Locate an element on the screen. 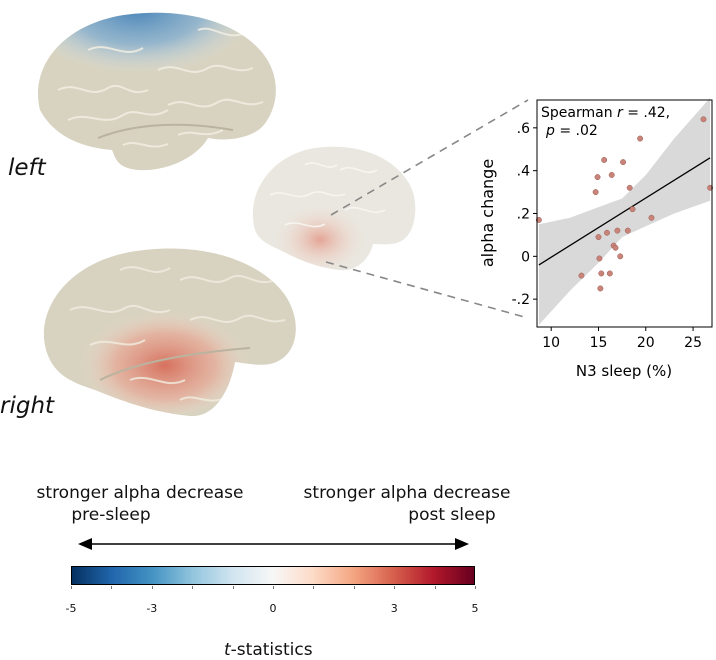 The image size is (716, 660). right-hemisphere-brain is located at coordinates (169, 332).